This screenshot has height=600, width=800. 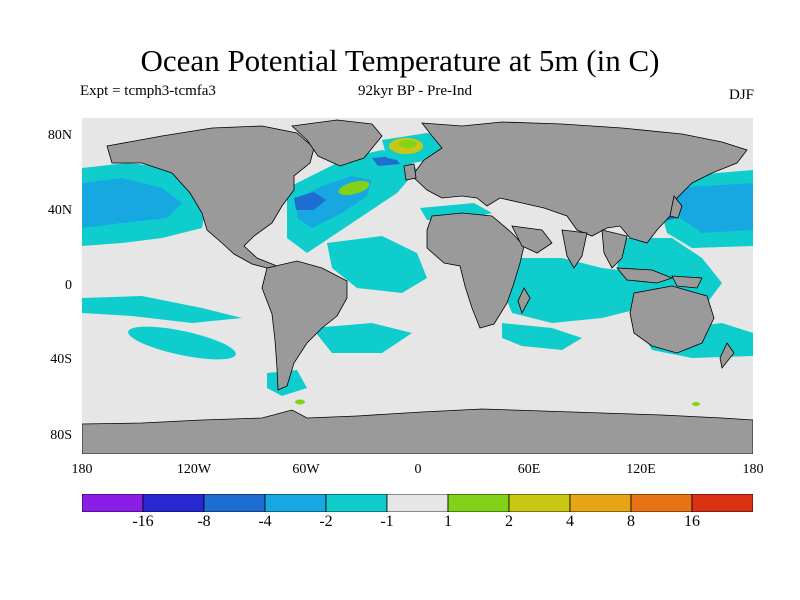 What do you see at coordinates (265, 521) in the screenshot?
I see `colorbar-label: -4` at bounding box center [265, 521].